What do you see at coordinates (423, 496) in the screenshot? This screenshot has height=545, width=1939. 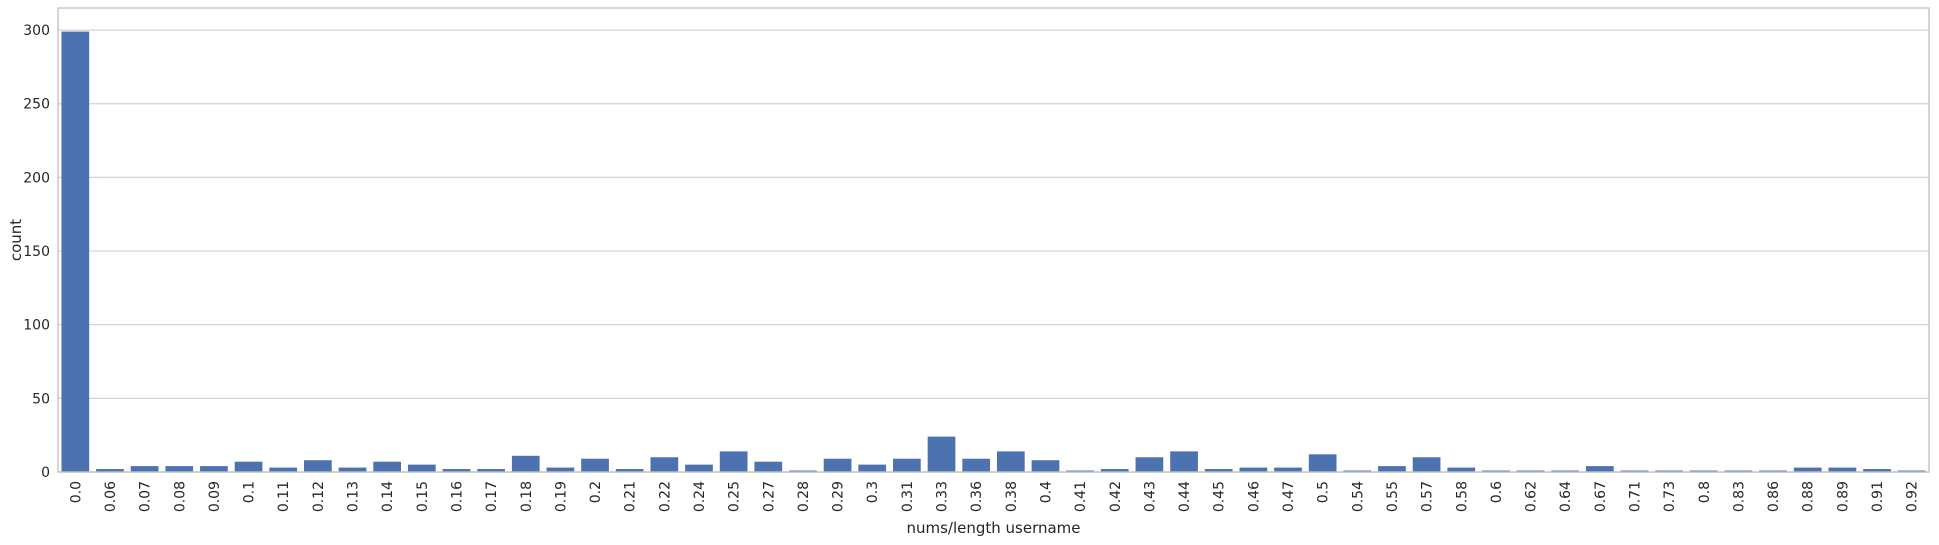 I see `x-tick-label: 0.15` at bounding box center [423, 496].